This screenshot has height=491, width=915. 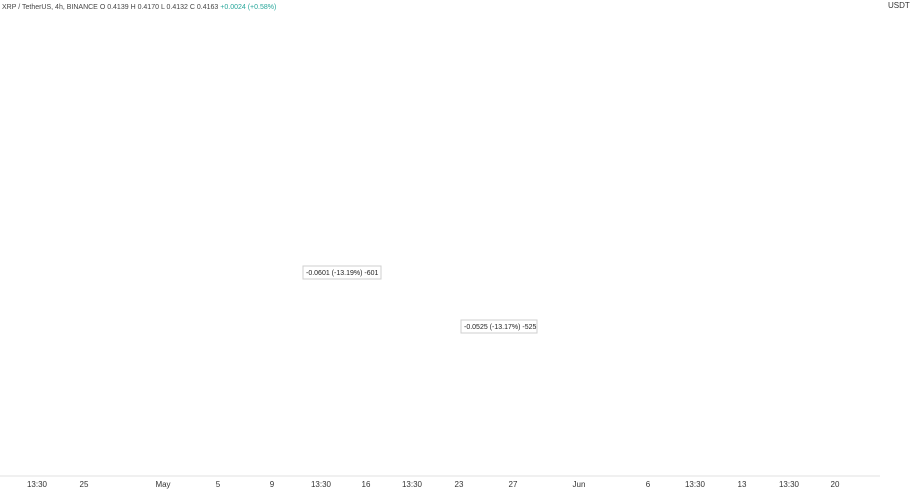 What do you see at coordinates (835, 484) in the screenshot?
I see `x-tick-label: 20` at bounding box center [835, 484].